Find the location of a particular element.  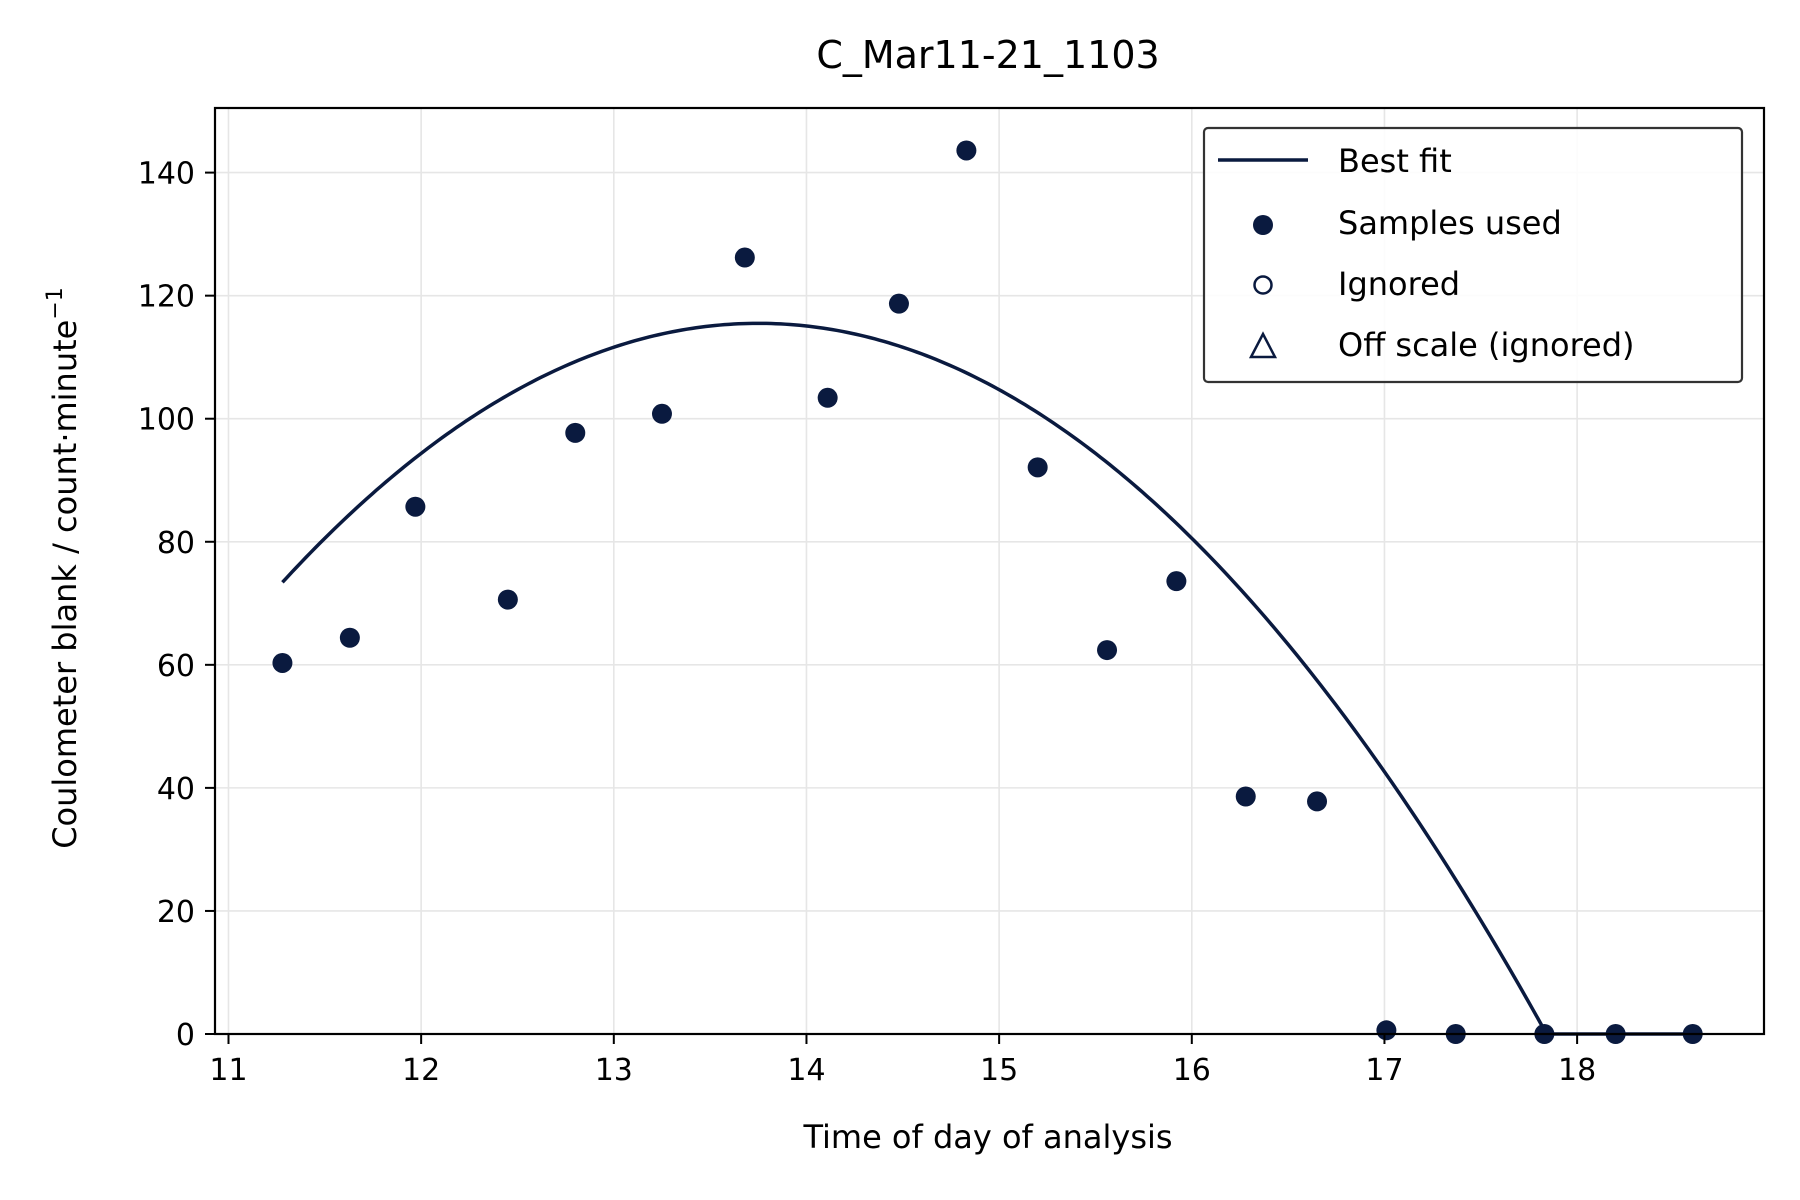

x-tick-label: 17 is located at coordinates (1384, 1070).